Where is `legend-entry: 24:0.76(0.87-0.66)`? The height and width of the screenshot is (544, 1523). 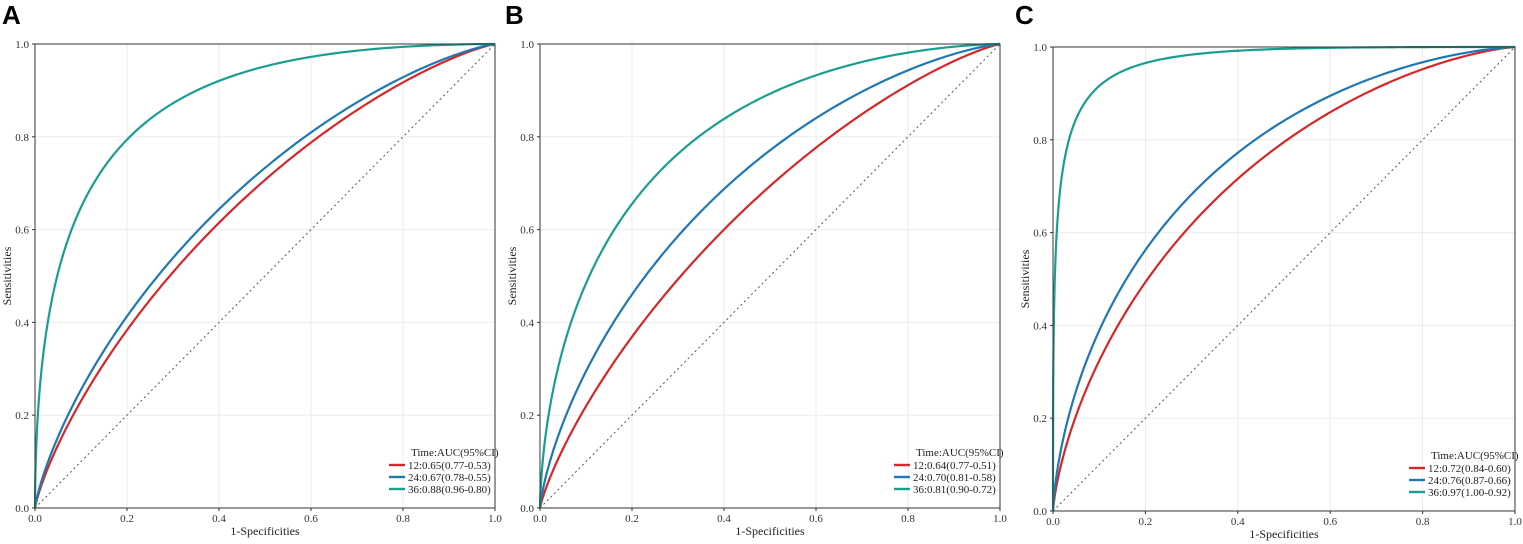
legend-entry: 24:0.76(0.87-0.66) is located at coordinates (1469, 481).